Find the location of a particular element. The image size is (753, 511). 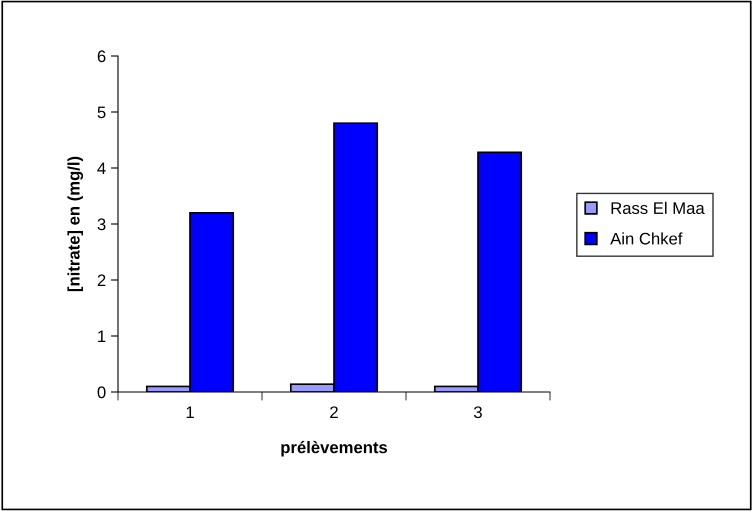

y-tick-label: 0 is located at coordinates (102, 392).